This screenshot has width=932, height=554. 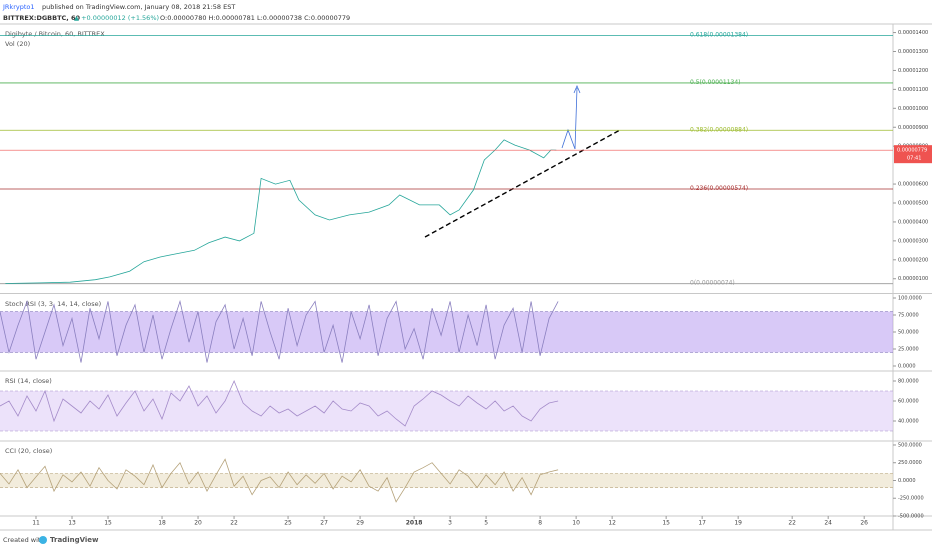 What do you see at coordinates (911, 499) in the screenshot?
I see `y-tick-label: -250.0000` at bounding box center [911, 499].